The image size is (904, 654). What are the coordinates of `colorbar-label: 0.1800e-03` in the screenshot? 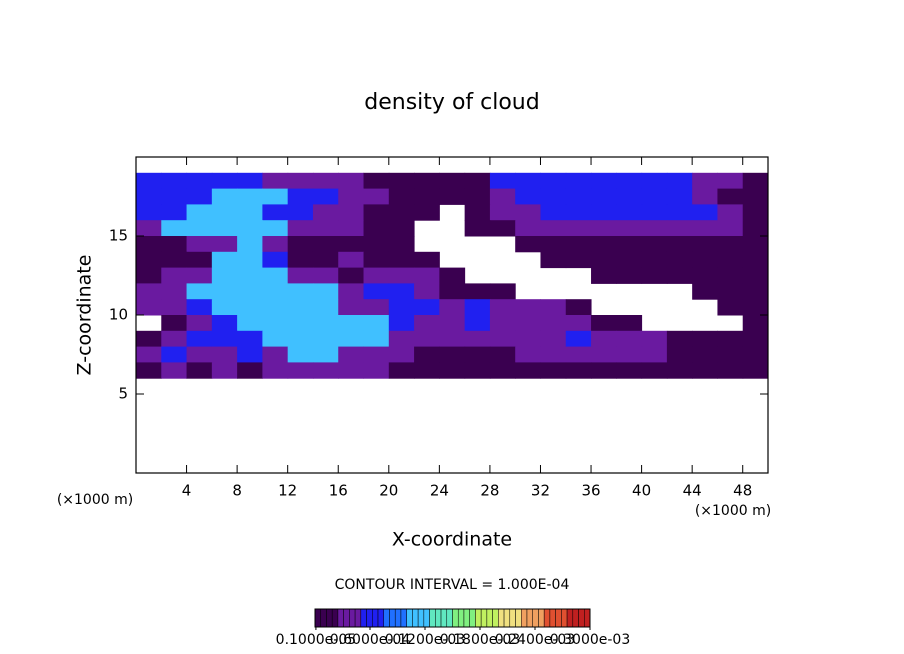 It's located at (480, 640).